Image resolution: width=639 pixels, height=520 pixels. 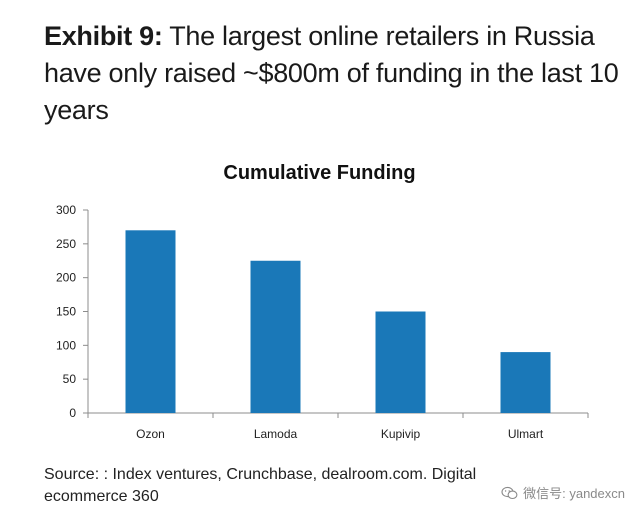 I want to click on bar-ozon, so click(x=150, y=321).